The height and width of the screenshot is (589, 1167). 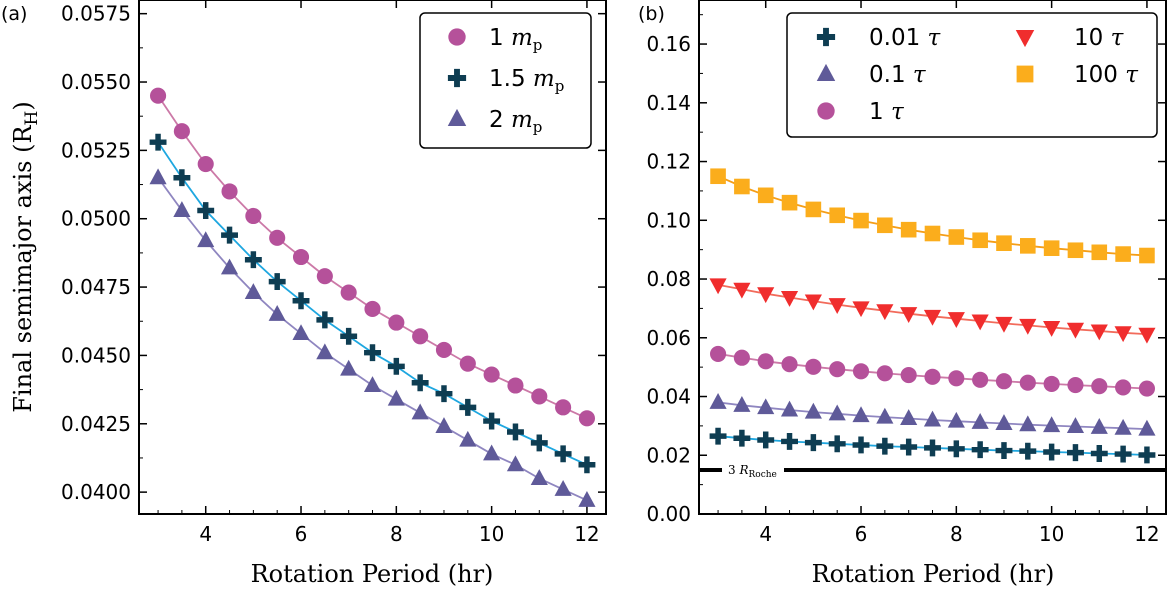 What do you see at coordinates (651, 14) in the screenshot?
I see `panel-b-label: (b)` at bounding box center [651, 14].